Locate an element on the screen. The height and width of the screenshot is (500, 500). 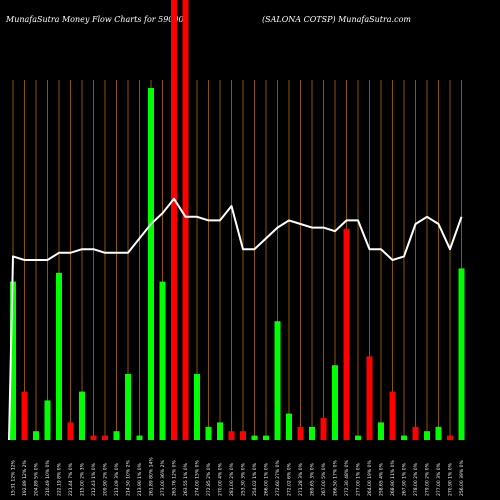
x-tick-label: 277.00 1% 0% is located at coordinates (359, 479).